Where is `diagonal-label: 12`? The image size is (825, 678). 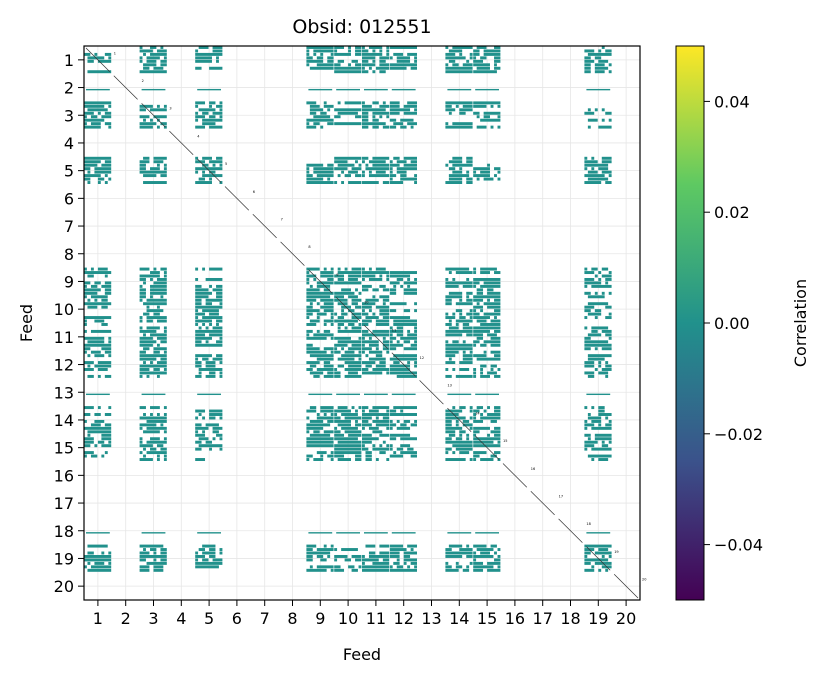
diagonal-label: 12 is located at coordinates (422, 358).